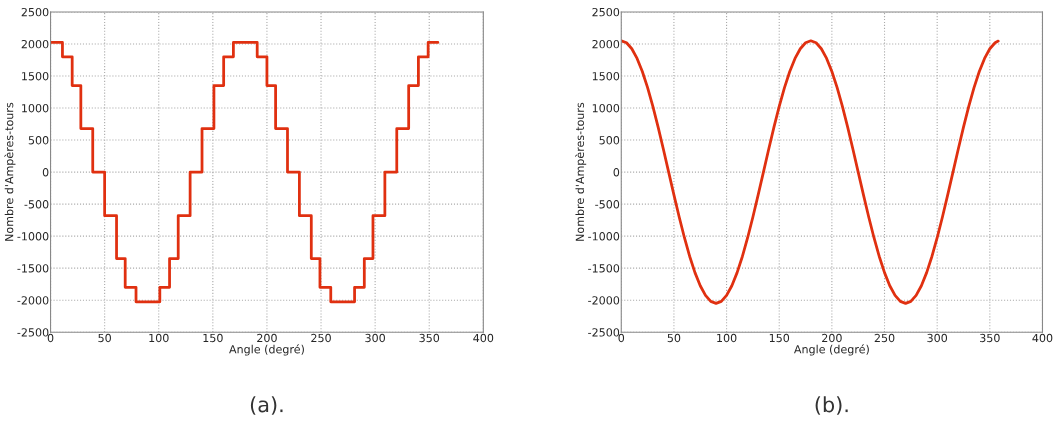 Image resolution: width=1053 pixels, height=427 pixels. What do you see at coordinates (831, 405) in the screenshot?
I see `text: (b).` at bounding box center [831, 405].